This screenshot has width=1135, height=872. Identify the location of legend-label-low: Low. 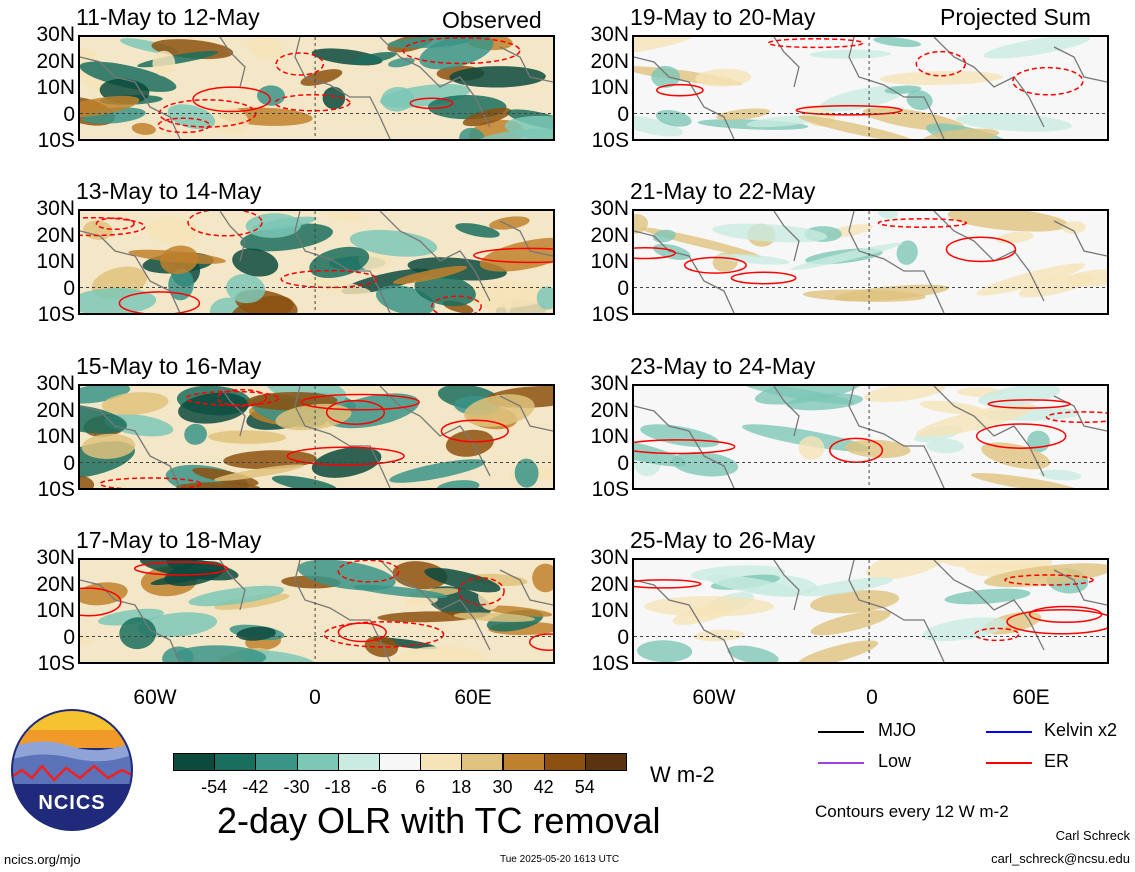
(895, 761).